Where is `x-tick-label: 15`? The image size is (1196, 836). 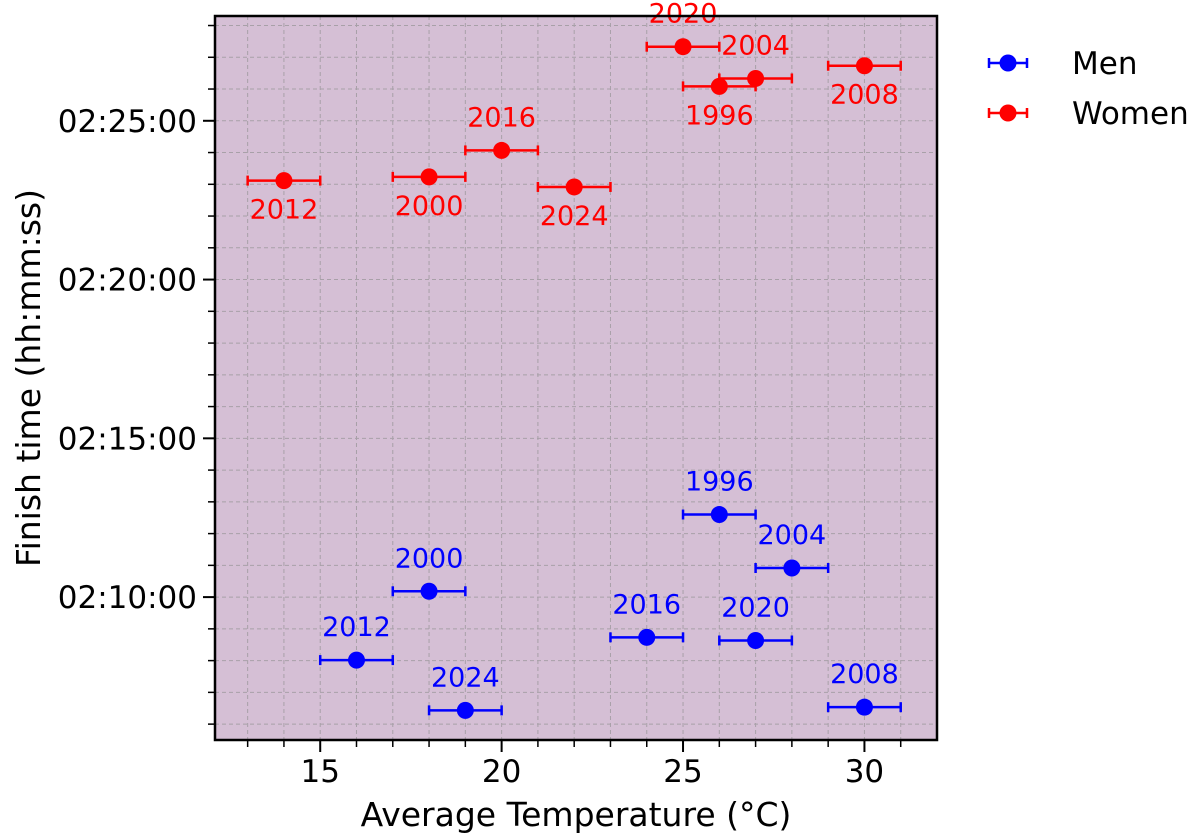
x-tick-label: 15 is located at coordinates (319, 772).